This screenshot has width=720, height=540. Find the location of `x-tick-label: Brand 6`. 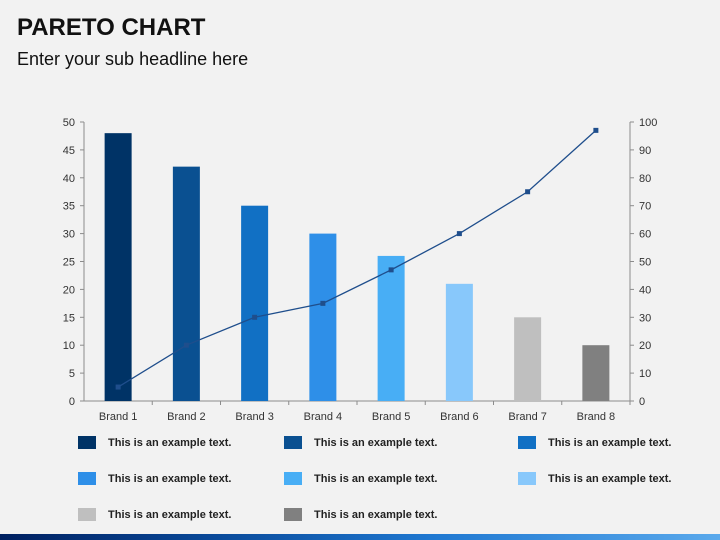

x-tick-label: Brand 6 is located at coordinates (459, 417).